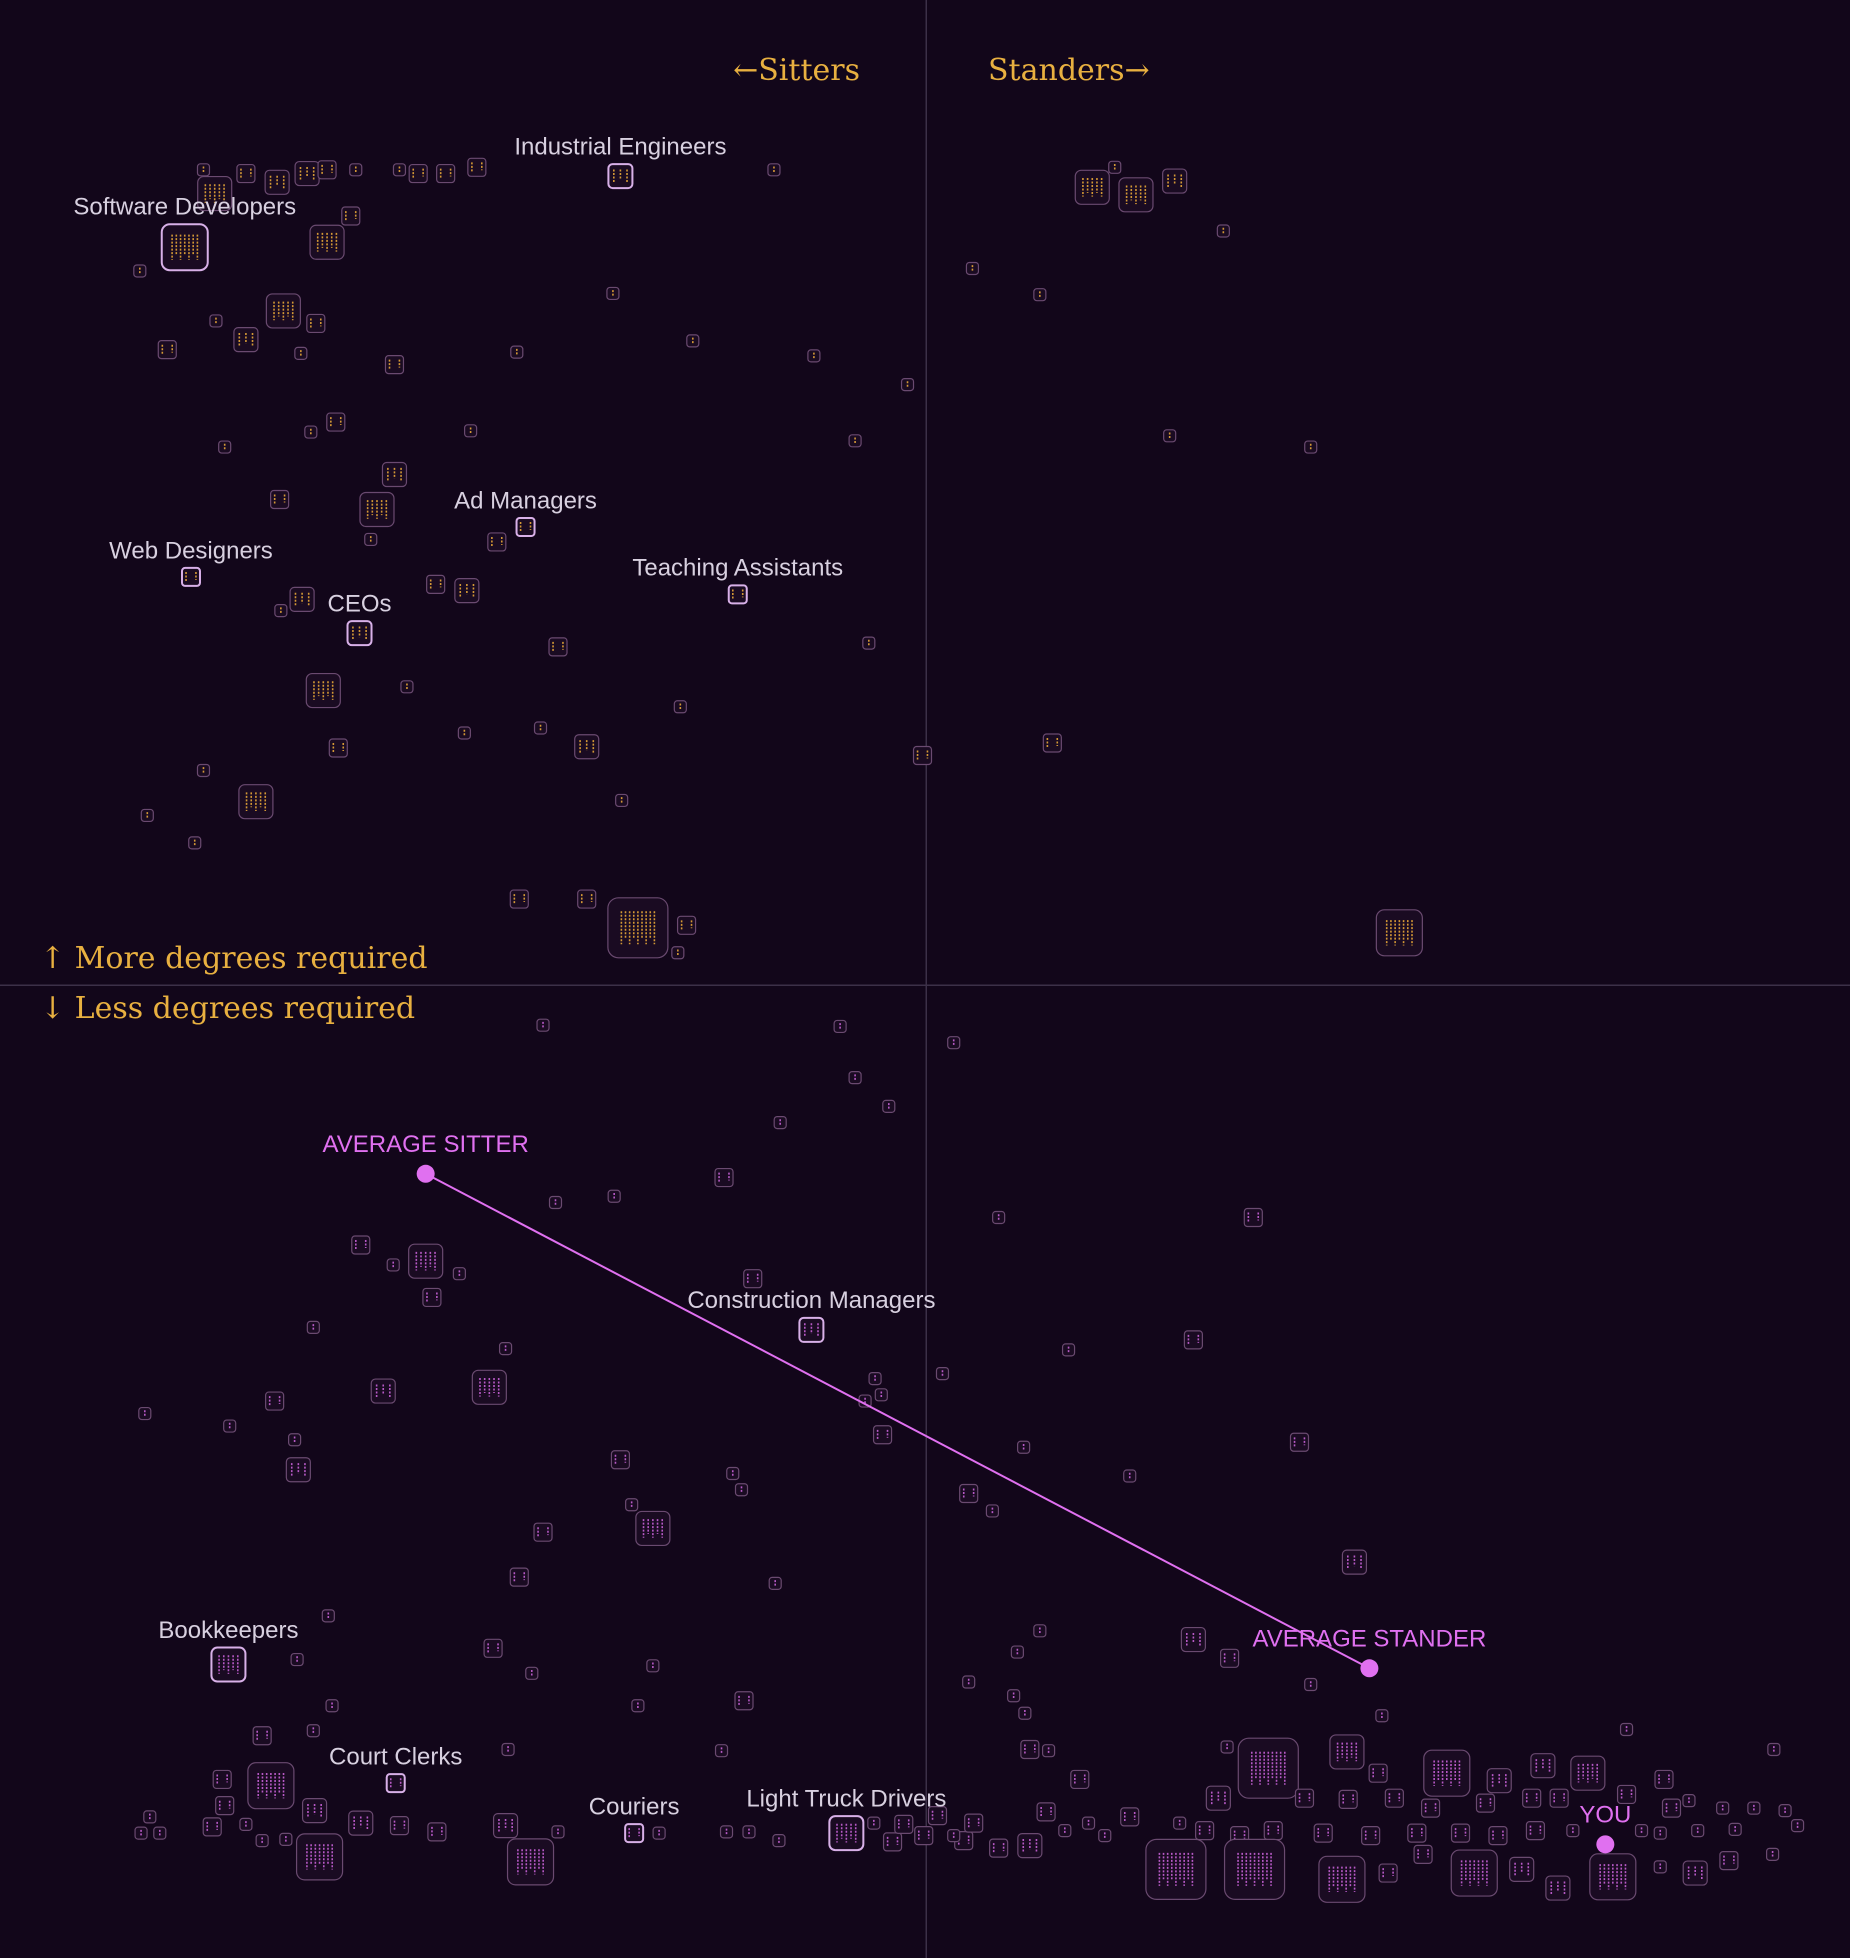  Describe the element at coordinates (796, 70) in the screenshot. I see `x-axis-label: ←Sitters` at that location.